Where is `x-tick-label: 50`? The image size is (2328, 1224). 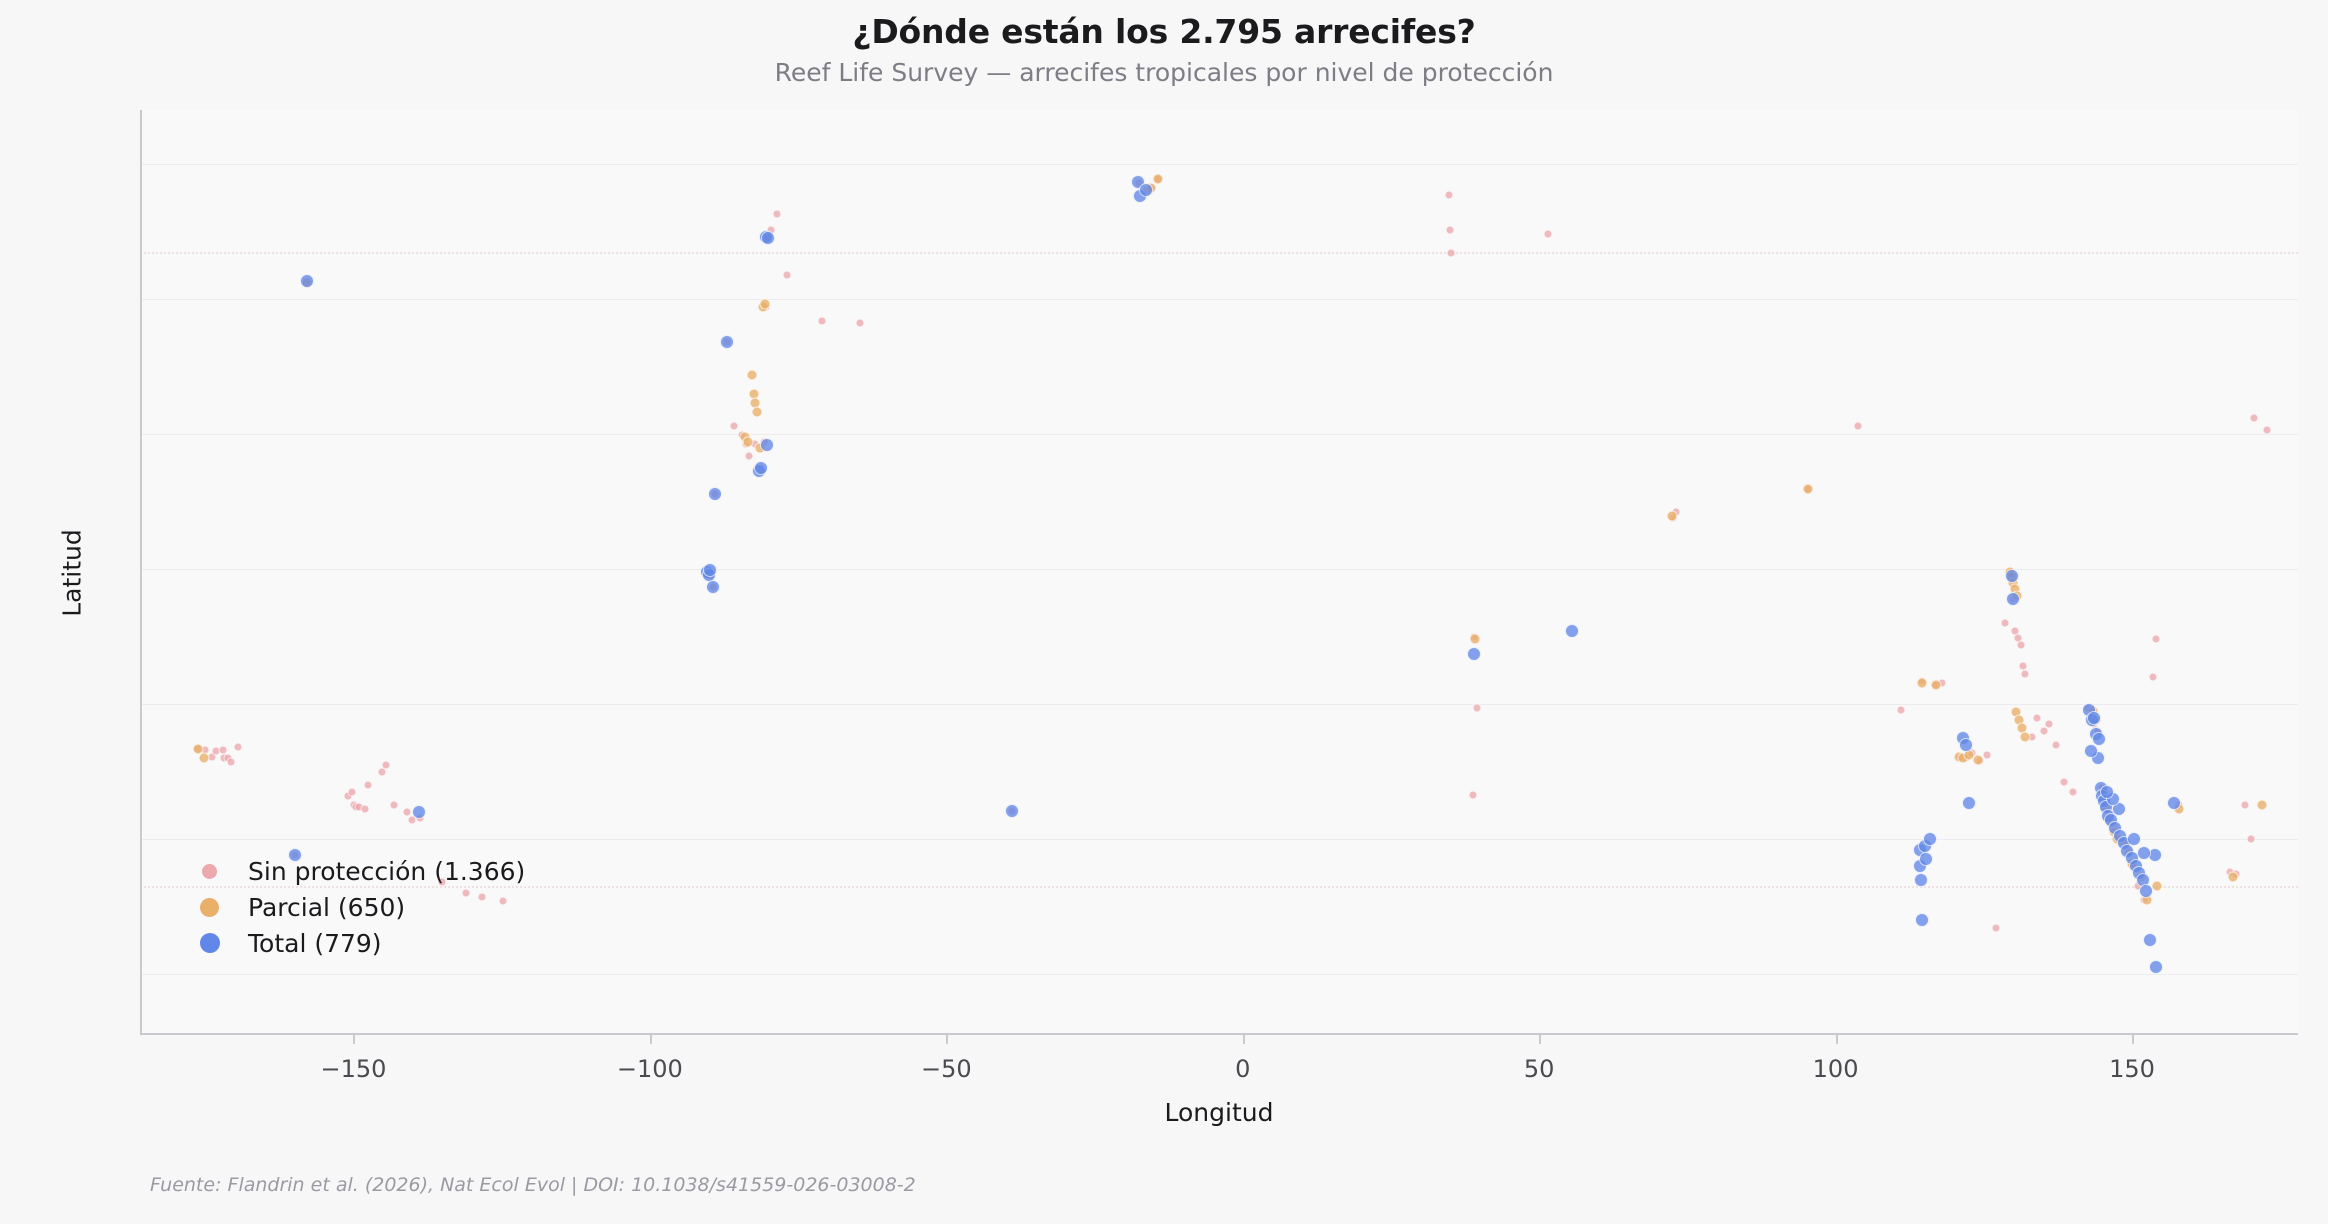
x-tick-label: 50 is located at coordinates (1539, 1069).